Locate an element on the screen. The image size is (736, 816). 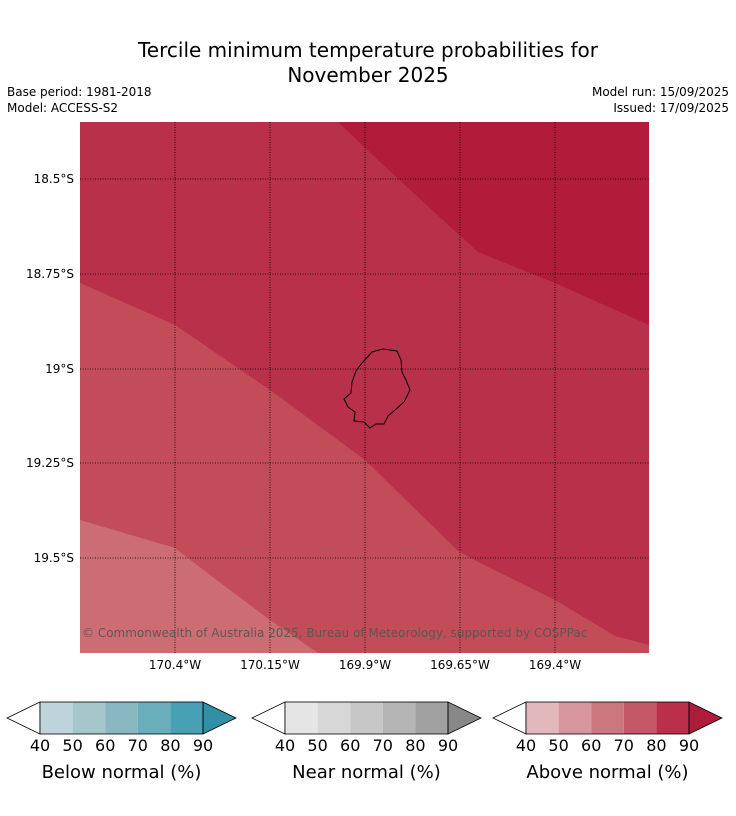
island-outline is located at coordinates (377, 388).